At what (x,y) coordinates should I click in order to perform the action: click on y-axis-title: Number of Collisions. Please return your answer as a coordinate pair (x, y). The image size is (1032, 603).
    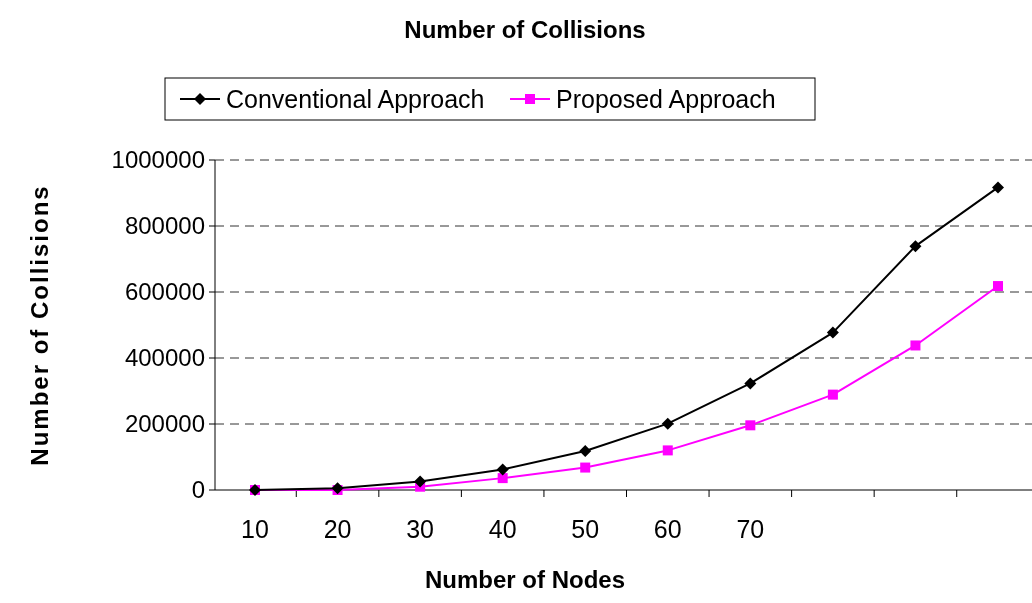
    Looking at the image, I should click on (39, 325).